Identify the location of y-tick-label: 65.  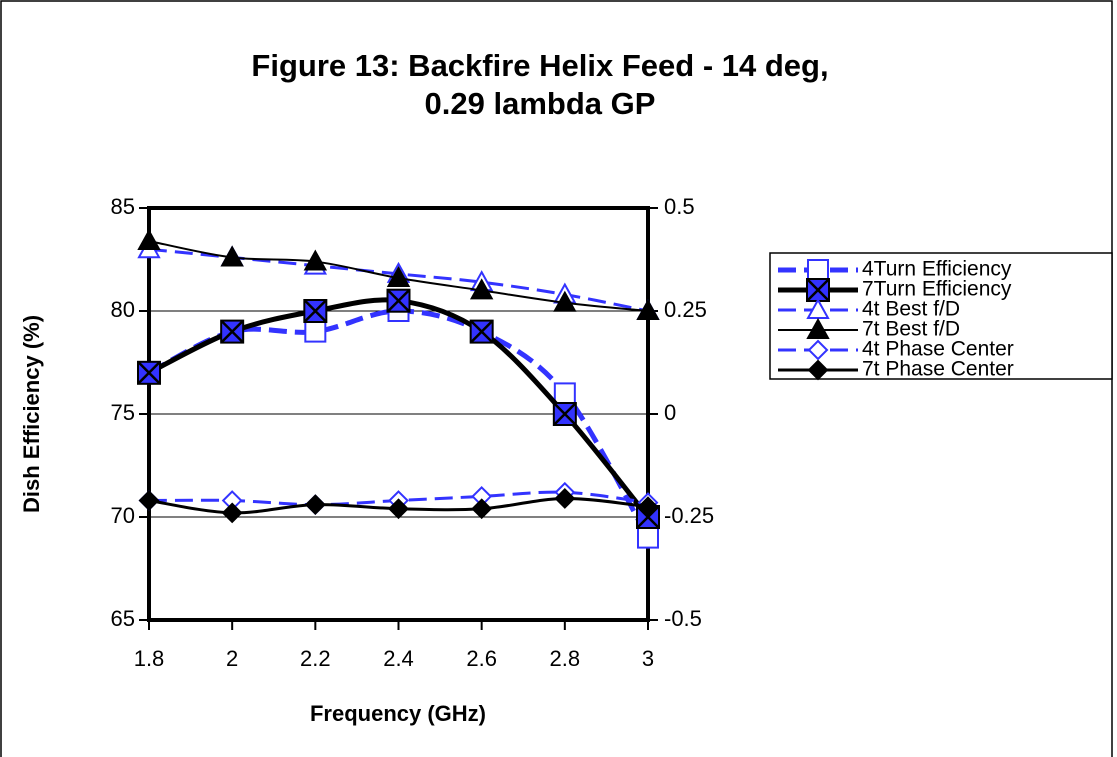
(123, 618).